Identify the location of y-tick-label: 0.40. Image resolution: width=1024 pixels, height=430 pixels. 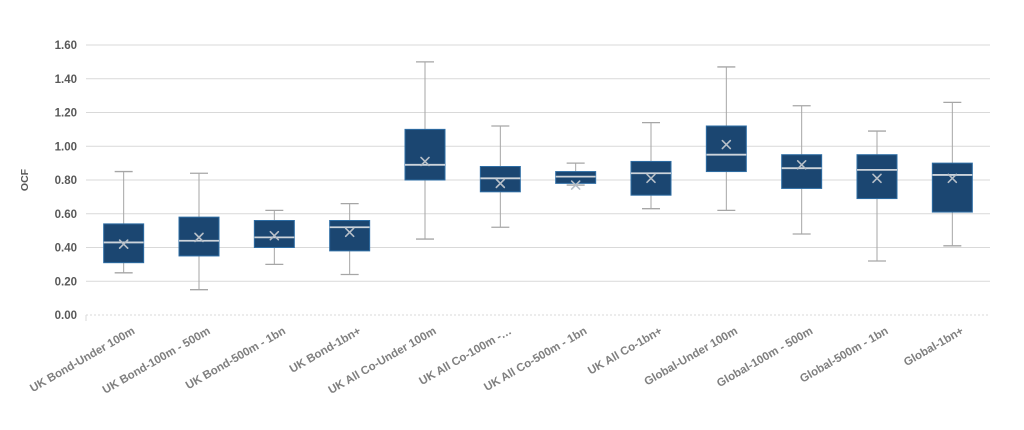
(66, 249).